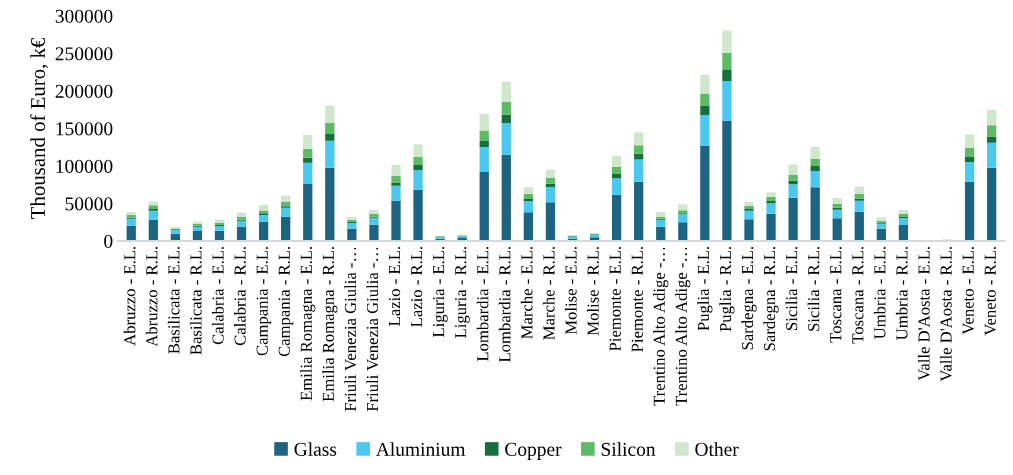 The width and height of the screenshot is (1013, 475). Describe the element at coordinates (330, 324) in the screenshot. I see `x-tick-label: Emilia Romagna - R.L.` at that location.